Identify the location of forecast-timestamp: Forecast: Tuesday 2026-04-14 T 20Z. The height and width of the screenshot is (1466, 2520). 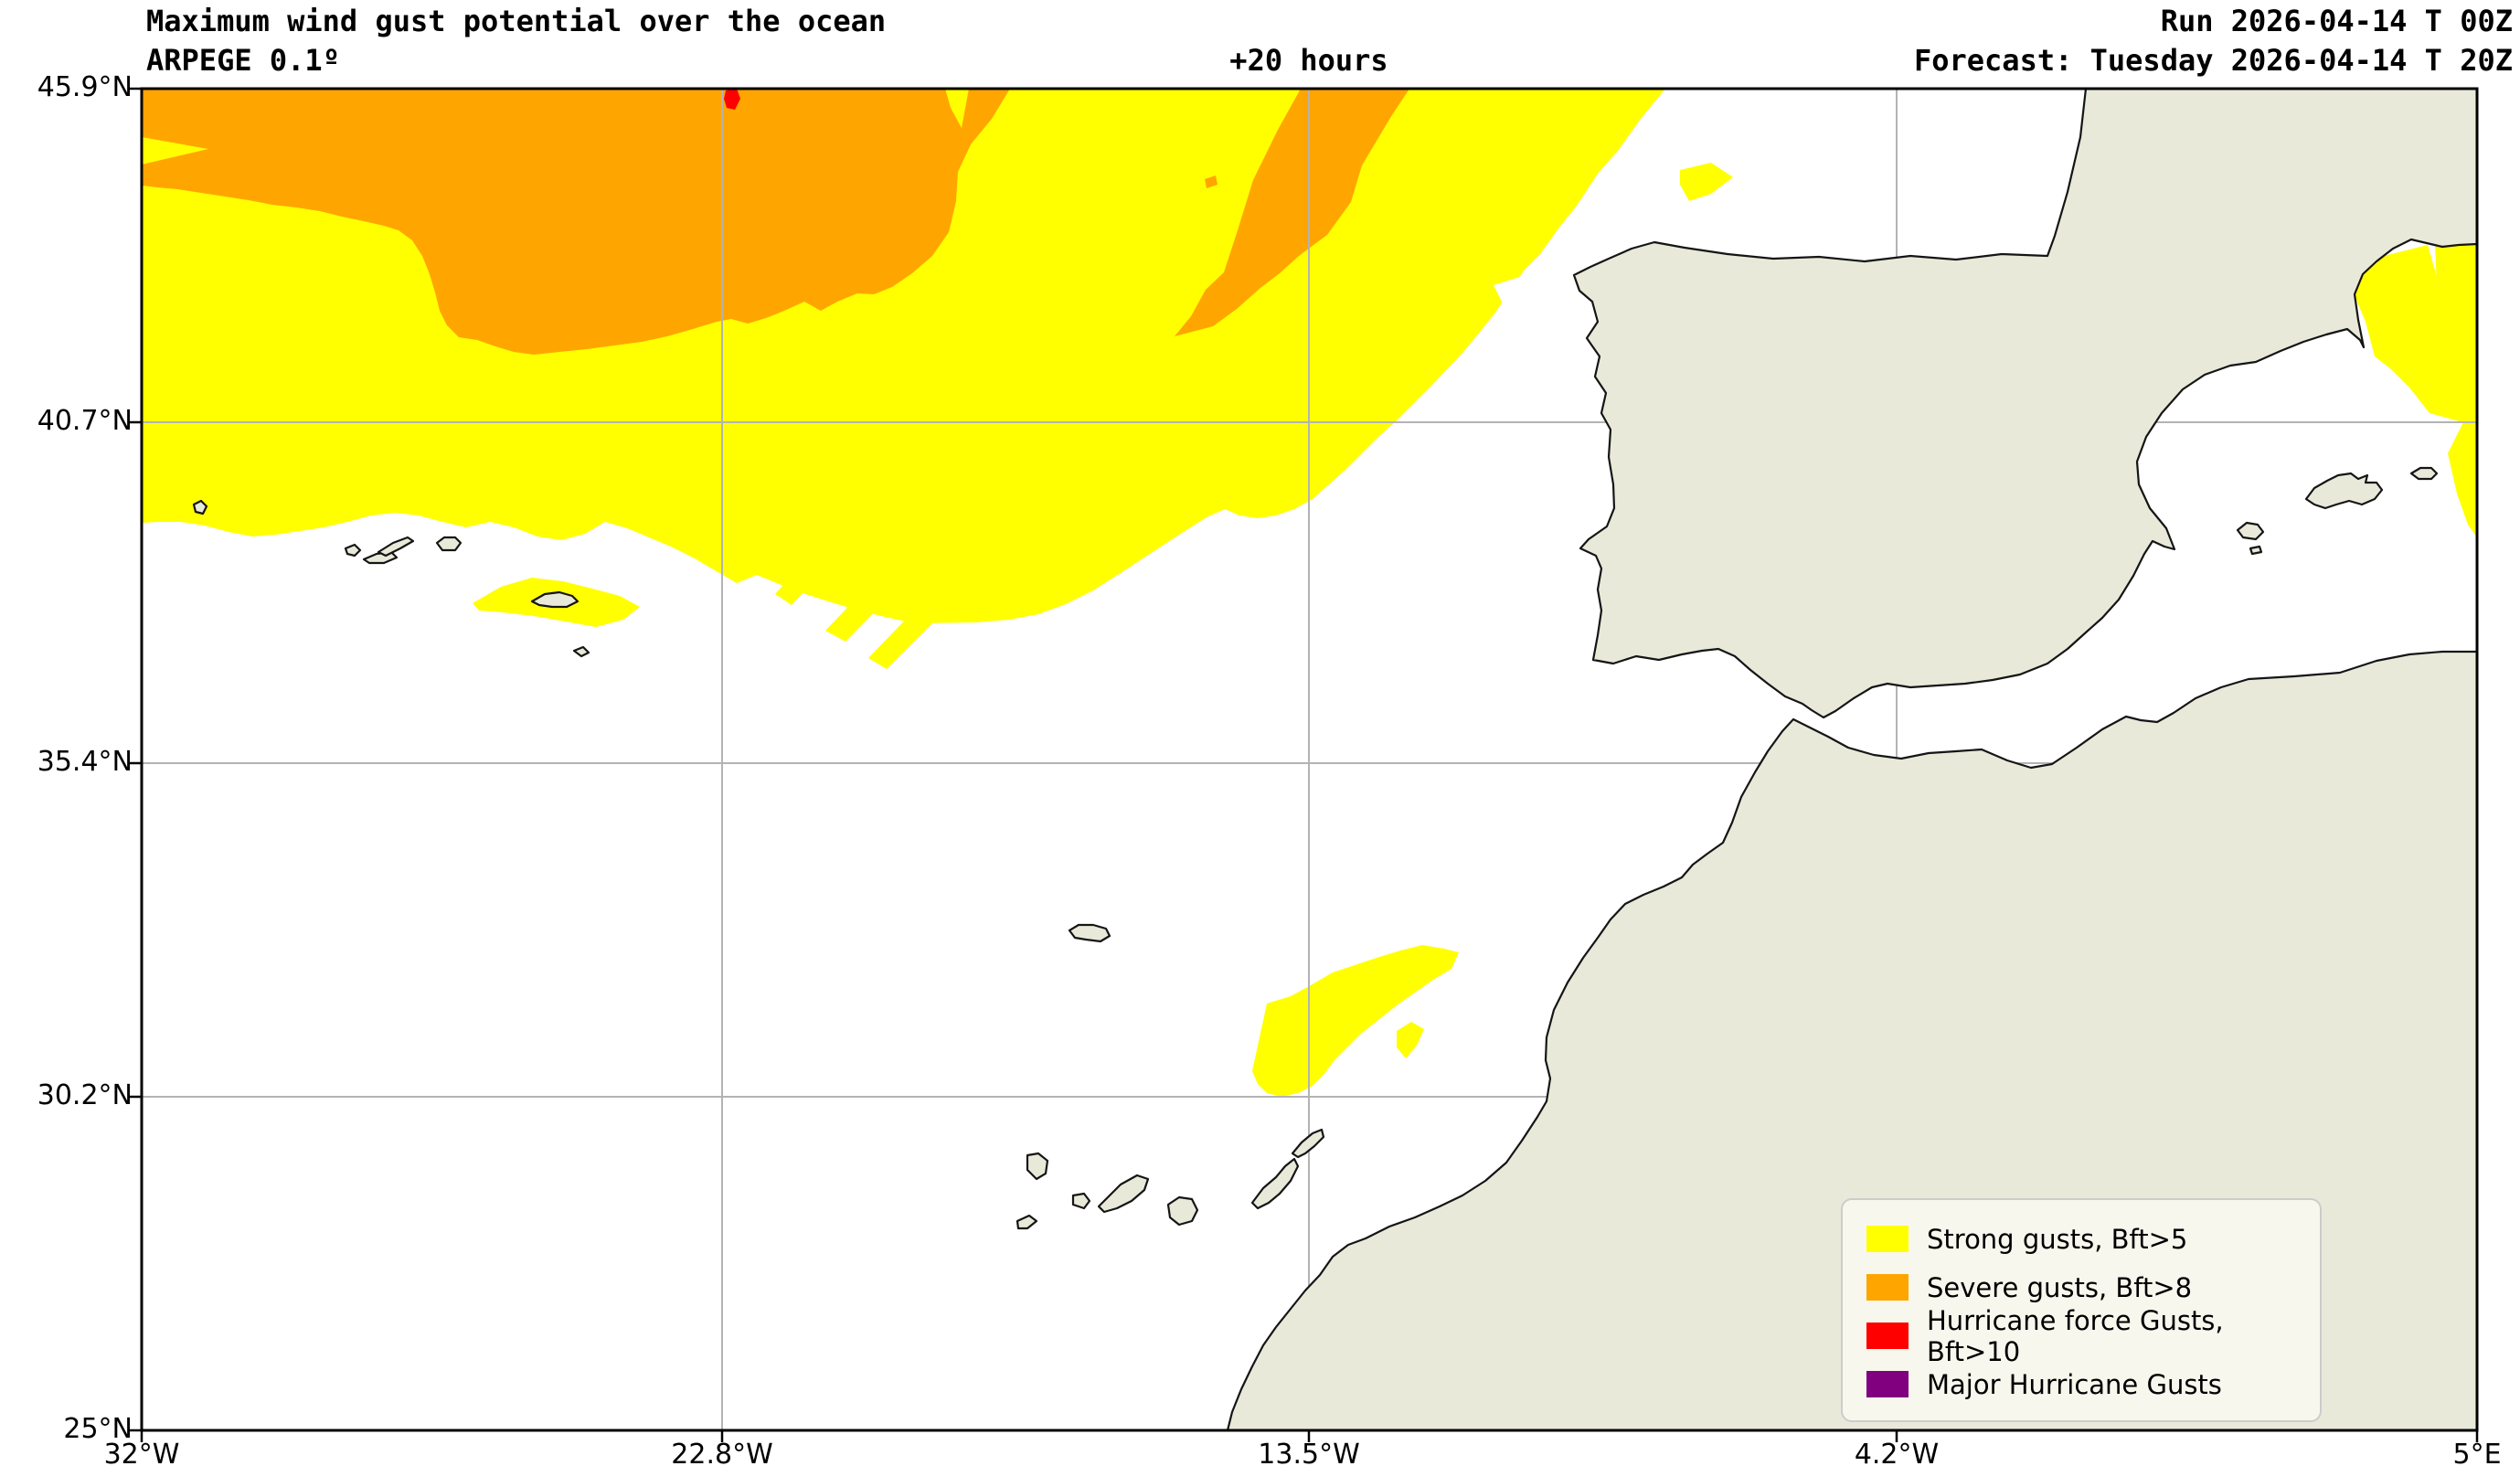
(2213, 60).